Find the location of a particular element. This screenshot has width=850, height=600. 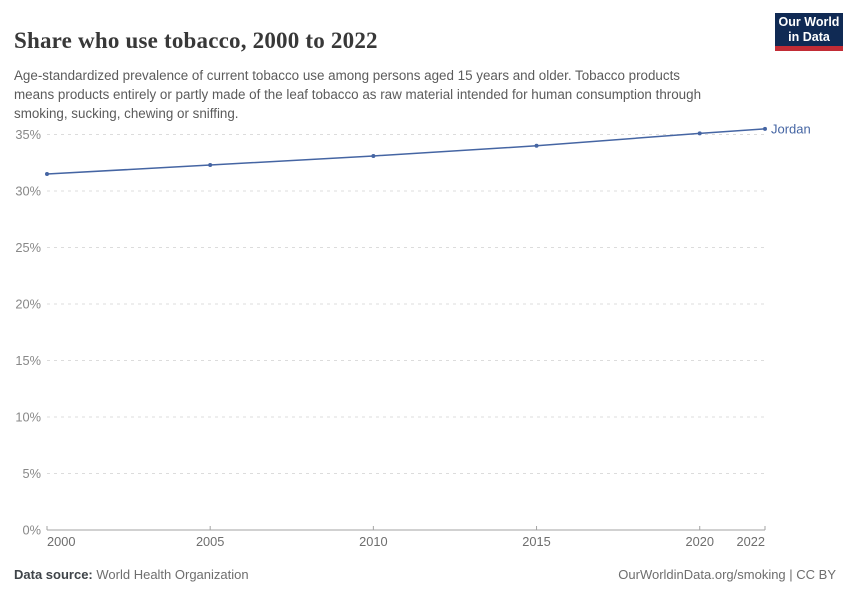

owid-logo-line1: Our World is located at coordinates (809, 21).